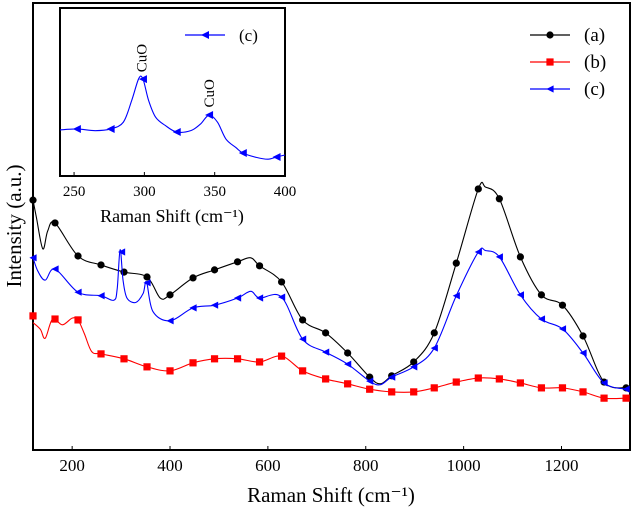 This screenshot has height=513, width=634. I want to click on x-tick-label: 300, so click(144, 192).